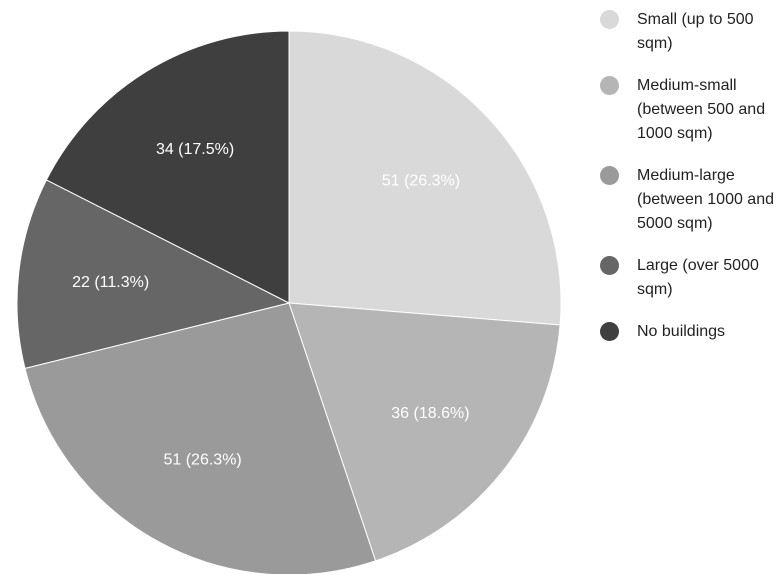 The width and height of the screenshot is (784, 574). I want to click on legend-item-2: Medium-large (between 1000 and 5000 sqm), so click(692, 200).